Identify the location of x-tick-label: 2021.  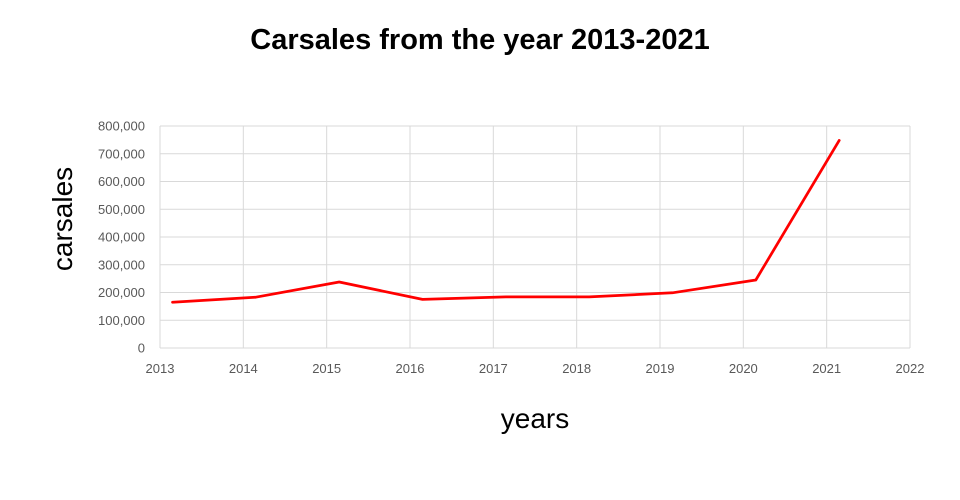
(826, 368).